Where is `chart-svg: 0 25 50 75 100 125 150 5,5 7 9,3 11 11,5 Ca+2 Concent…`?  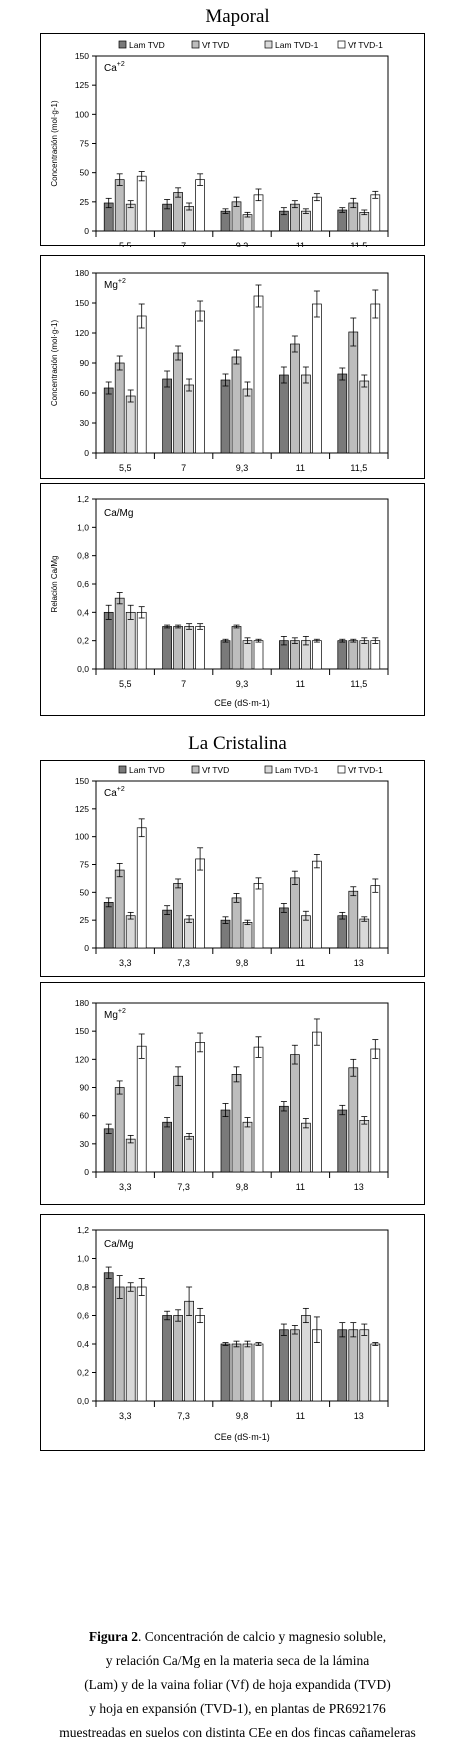
chart-svg: 0 25 50 75 100 125 150 5,5 7 9,3 11 11,5 Ca+2 Concent… is located at coordinates (219, 143).